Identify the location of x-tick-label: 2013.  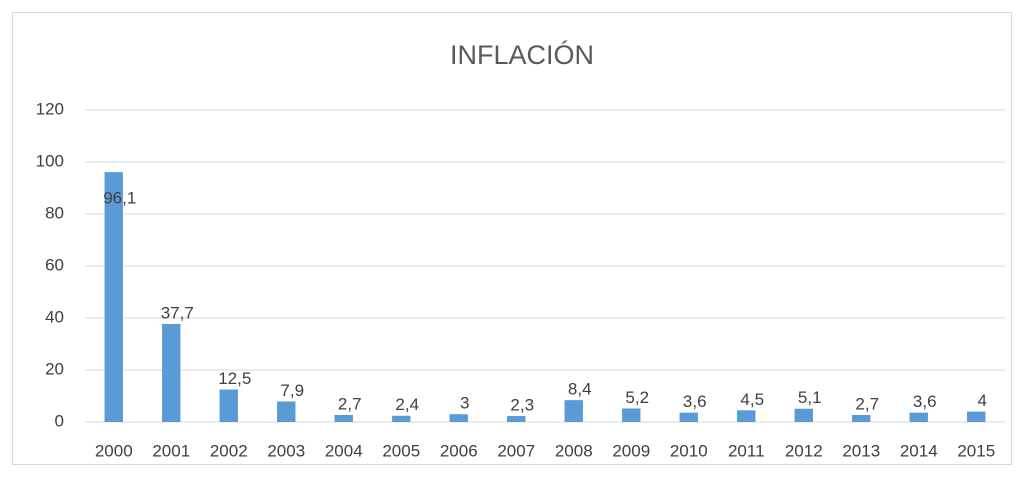
(861, 450).